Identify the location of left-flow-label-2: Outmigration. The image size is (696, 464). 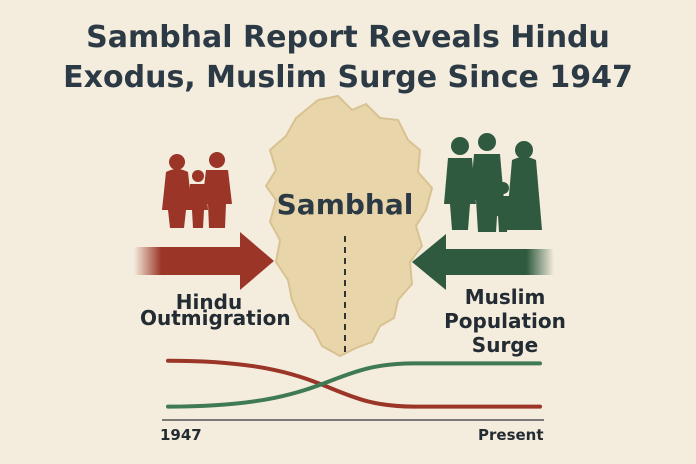
(215, 318).